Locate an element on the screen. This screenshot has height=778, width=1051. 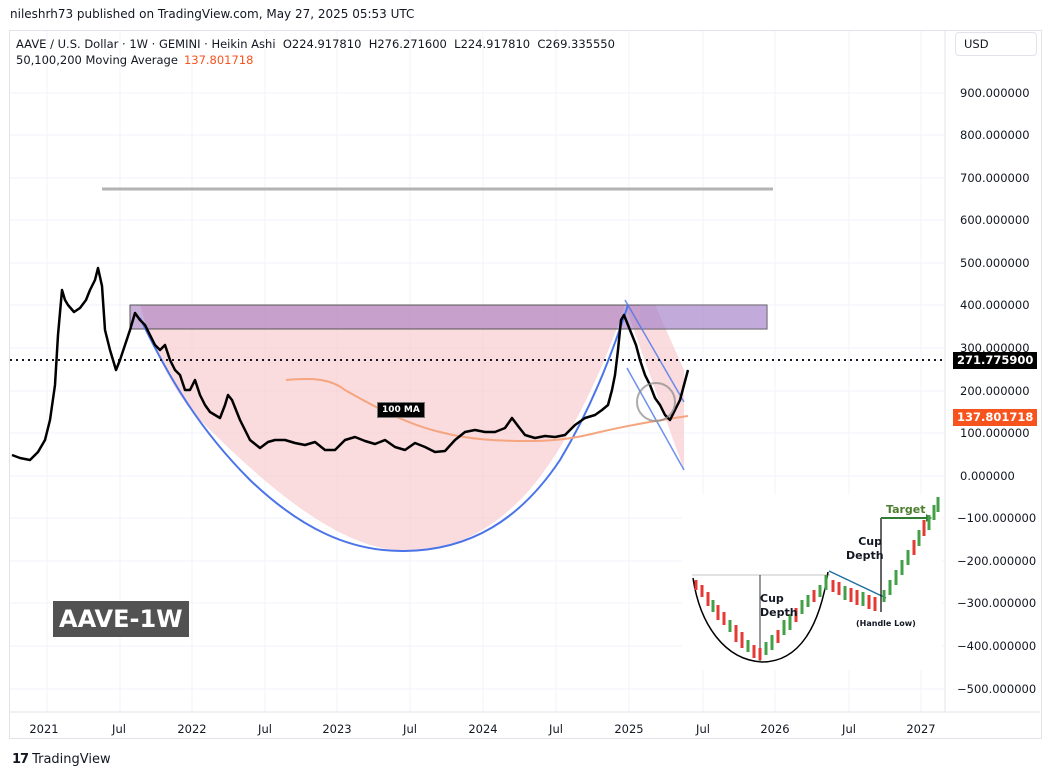
svg-text: 2024 is located at coordinates (482, 729).